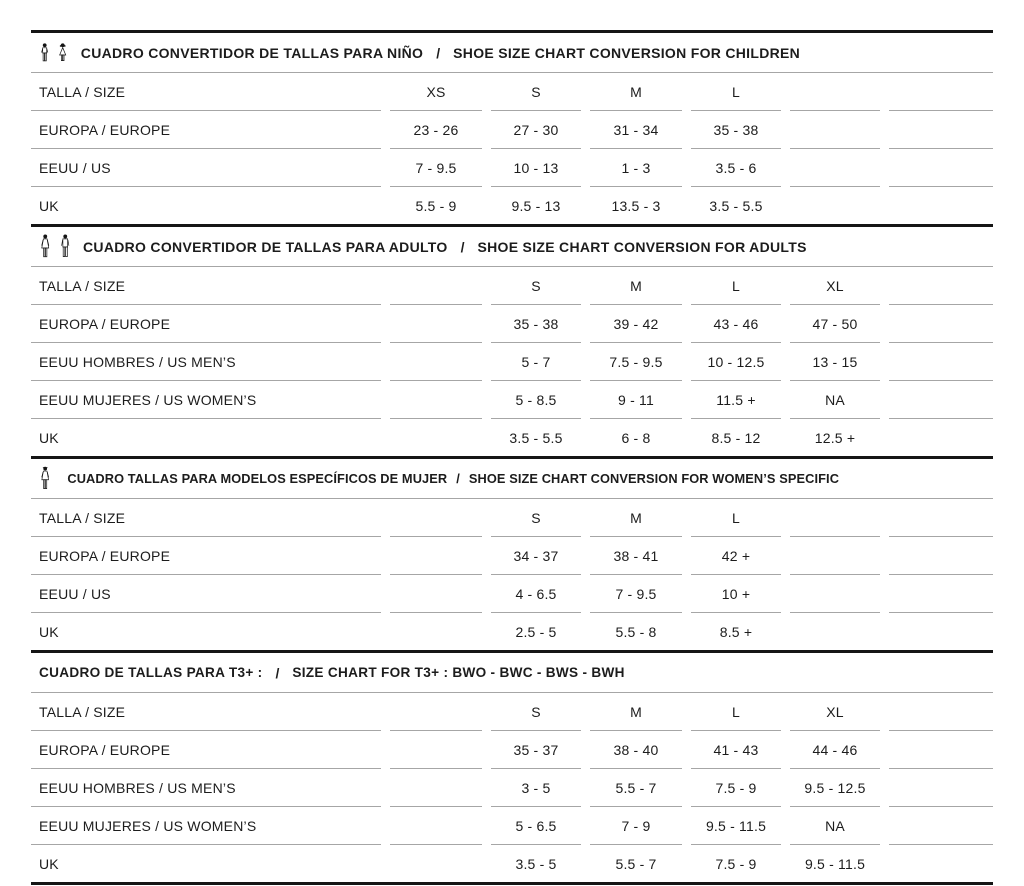  Describe the element at coordinates (436, 130) in the screenshot. I see `size-cell: 23 - 26` at that location.